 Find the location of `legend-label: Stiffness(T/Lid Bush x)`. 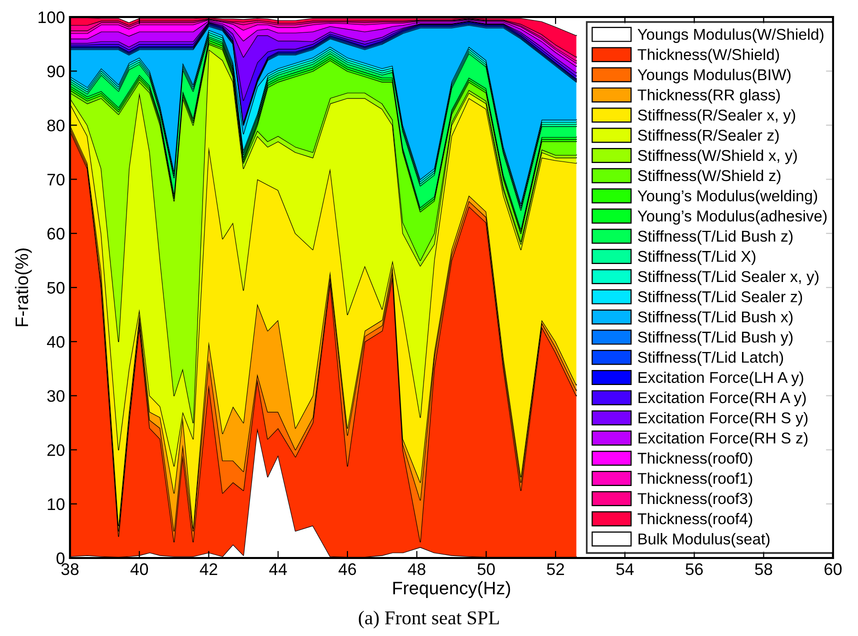

legend-label: Stiffness(T/Lid Bush x) is located at coordinates (715, 318).